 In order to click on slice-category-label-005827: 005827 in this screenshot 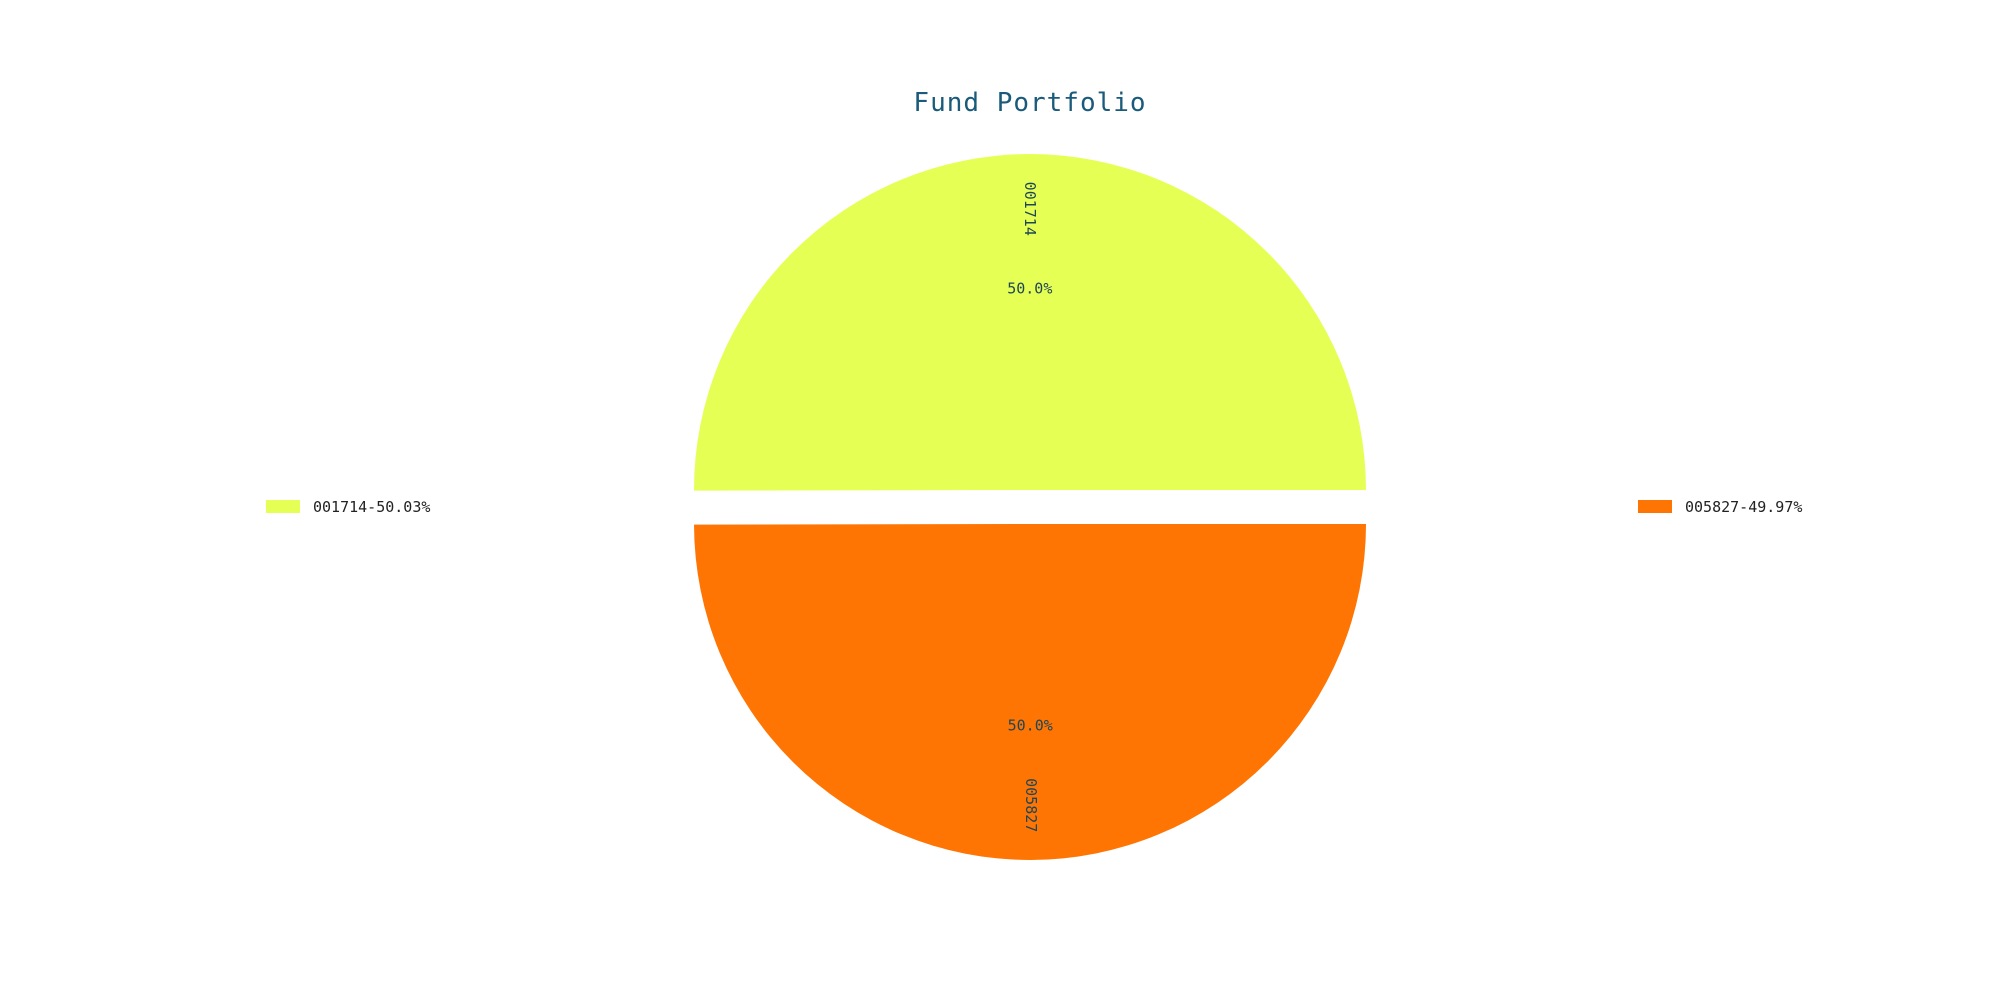, I will do `click(1031, 805)`.